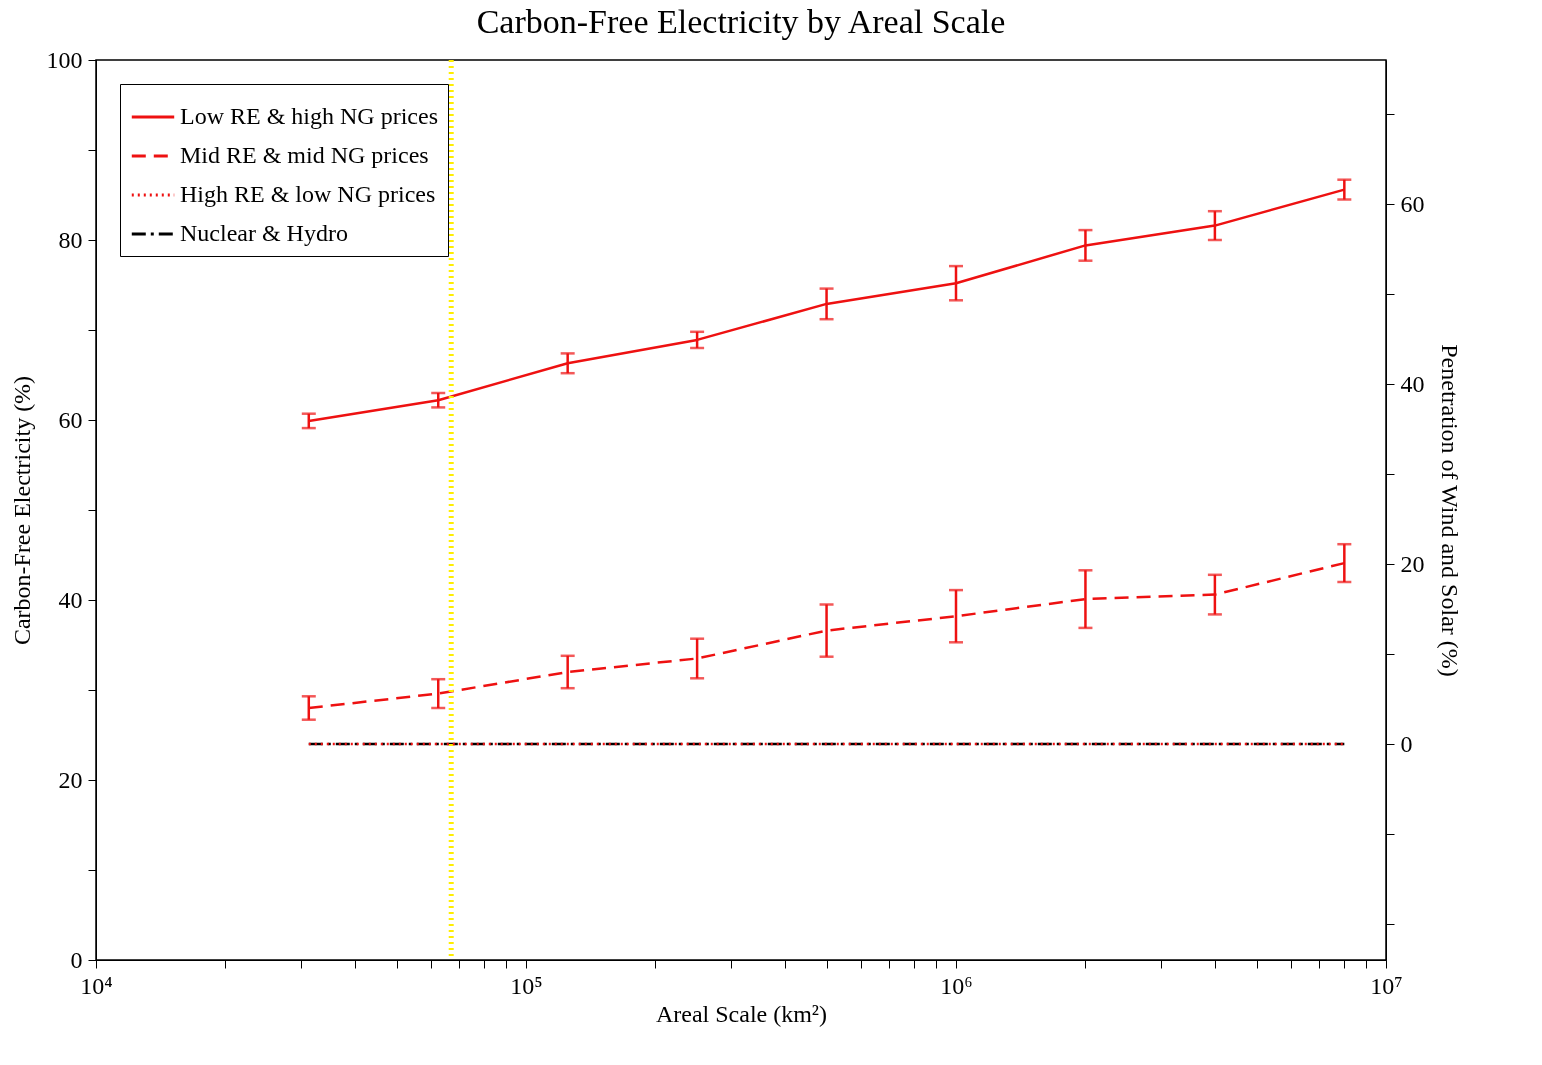 The height and width of the screenshot is (1065, 1542). I want to click on y2-tick-label: 40, so click(1412, 383).